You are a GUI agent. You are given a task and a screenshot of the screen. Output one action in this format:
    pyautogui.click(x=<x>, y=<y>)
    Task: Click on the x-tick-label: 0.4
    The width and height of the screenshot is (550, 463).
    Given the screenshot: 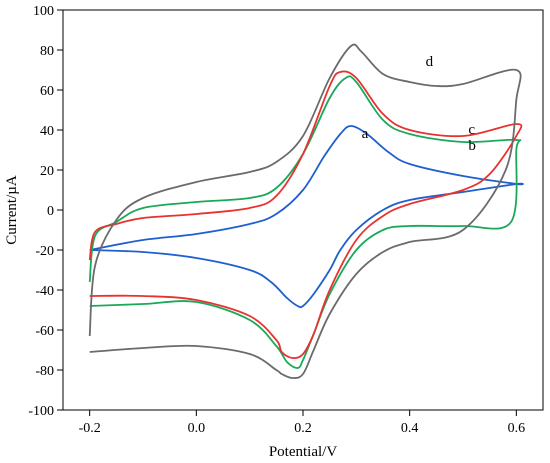 What is the action you would take?
    pyautogui.click(x=410, y=428)
    